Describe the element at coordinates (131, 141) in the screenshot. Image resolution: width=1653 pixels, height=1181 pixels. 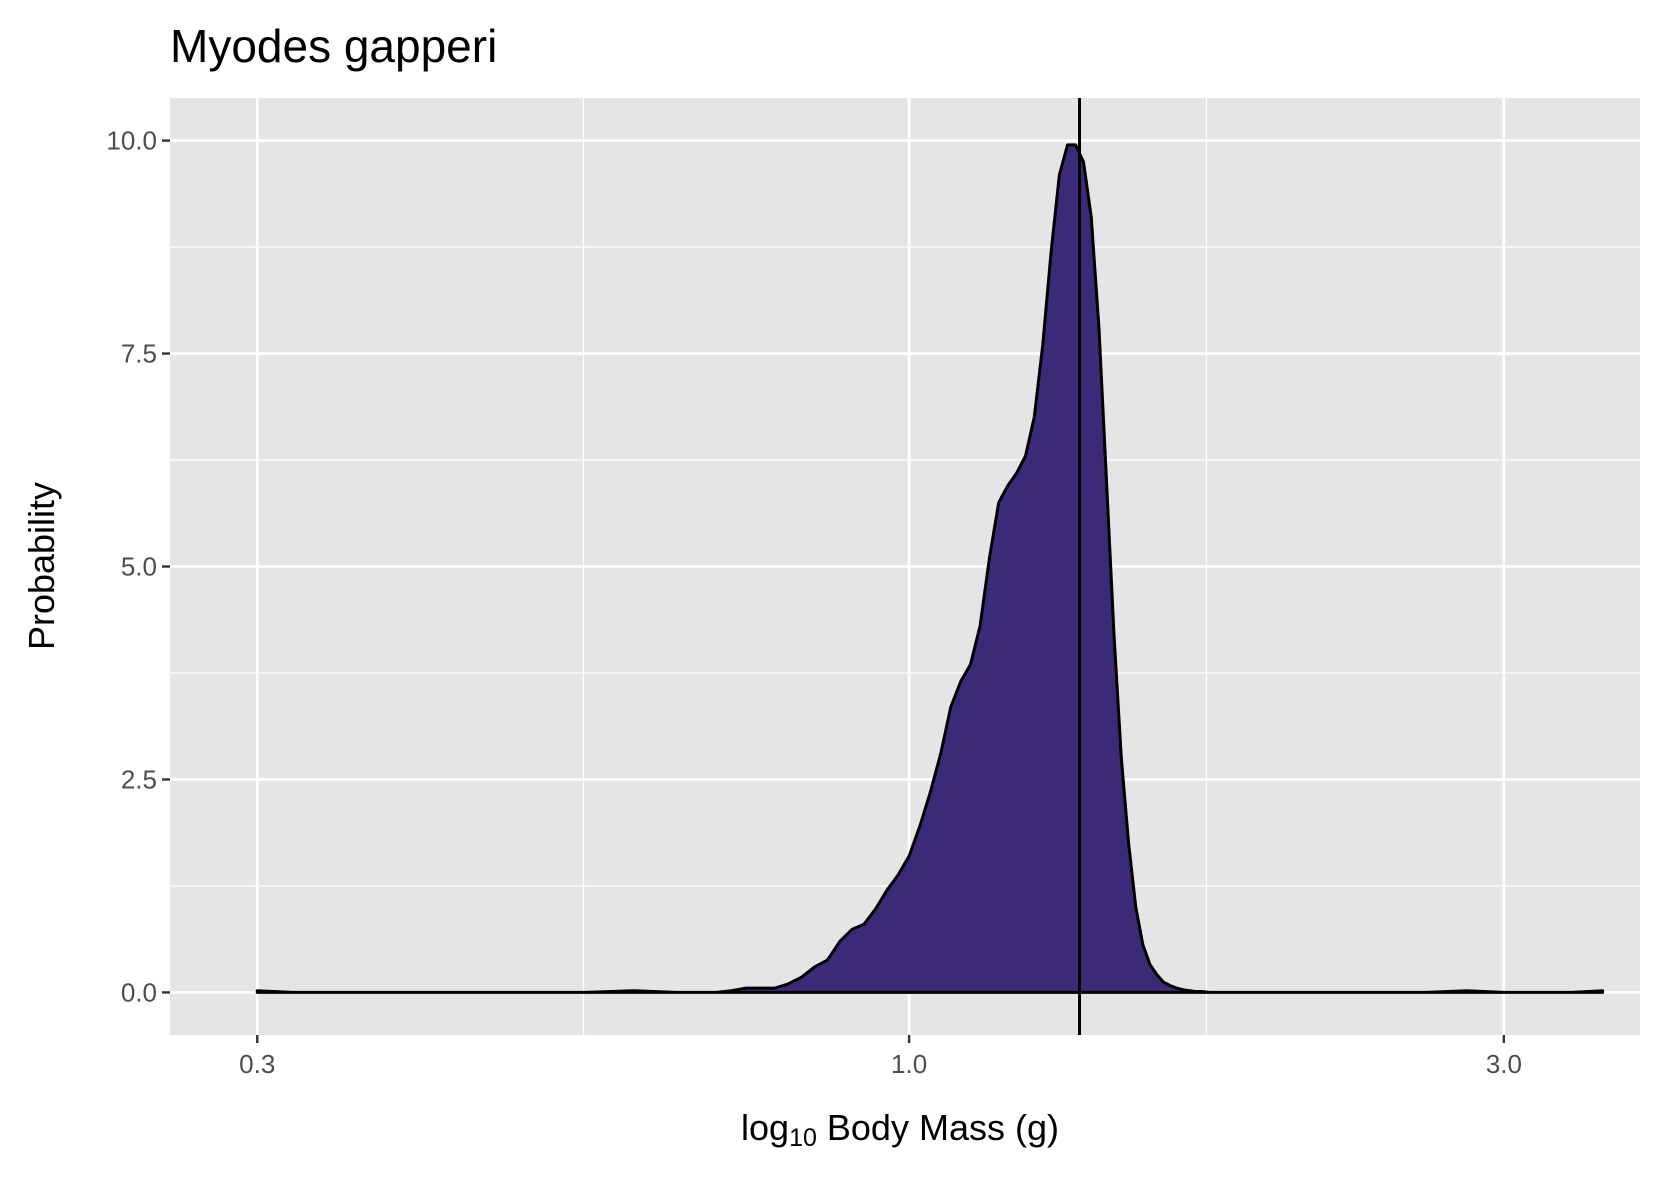
I see `y-tick-label: 10.0` at that location.